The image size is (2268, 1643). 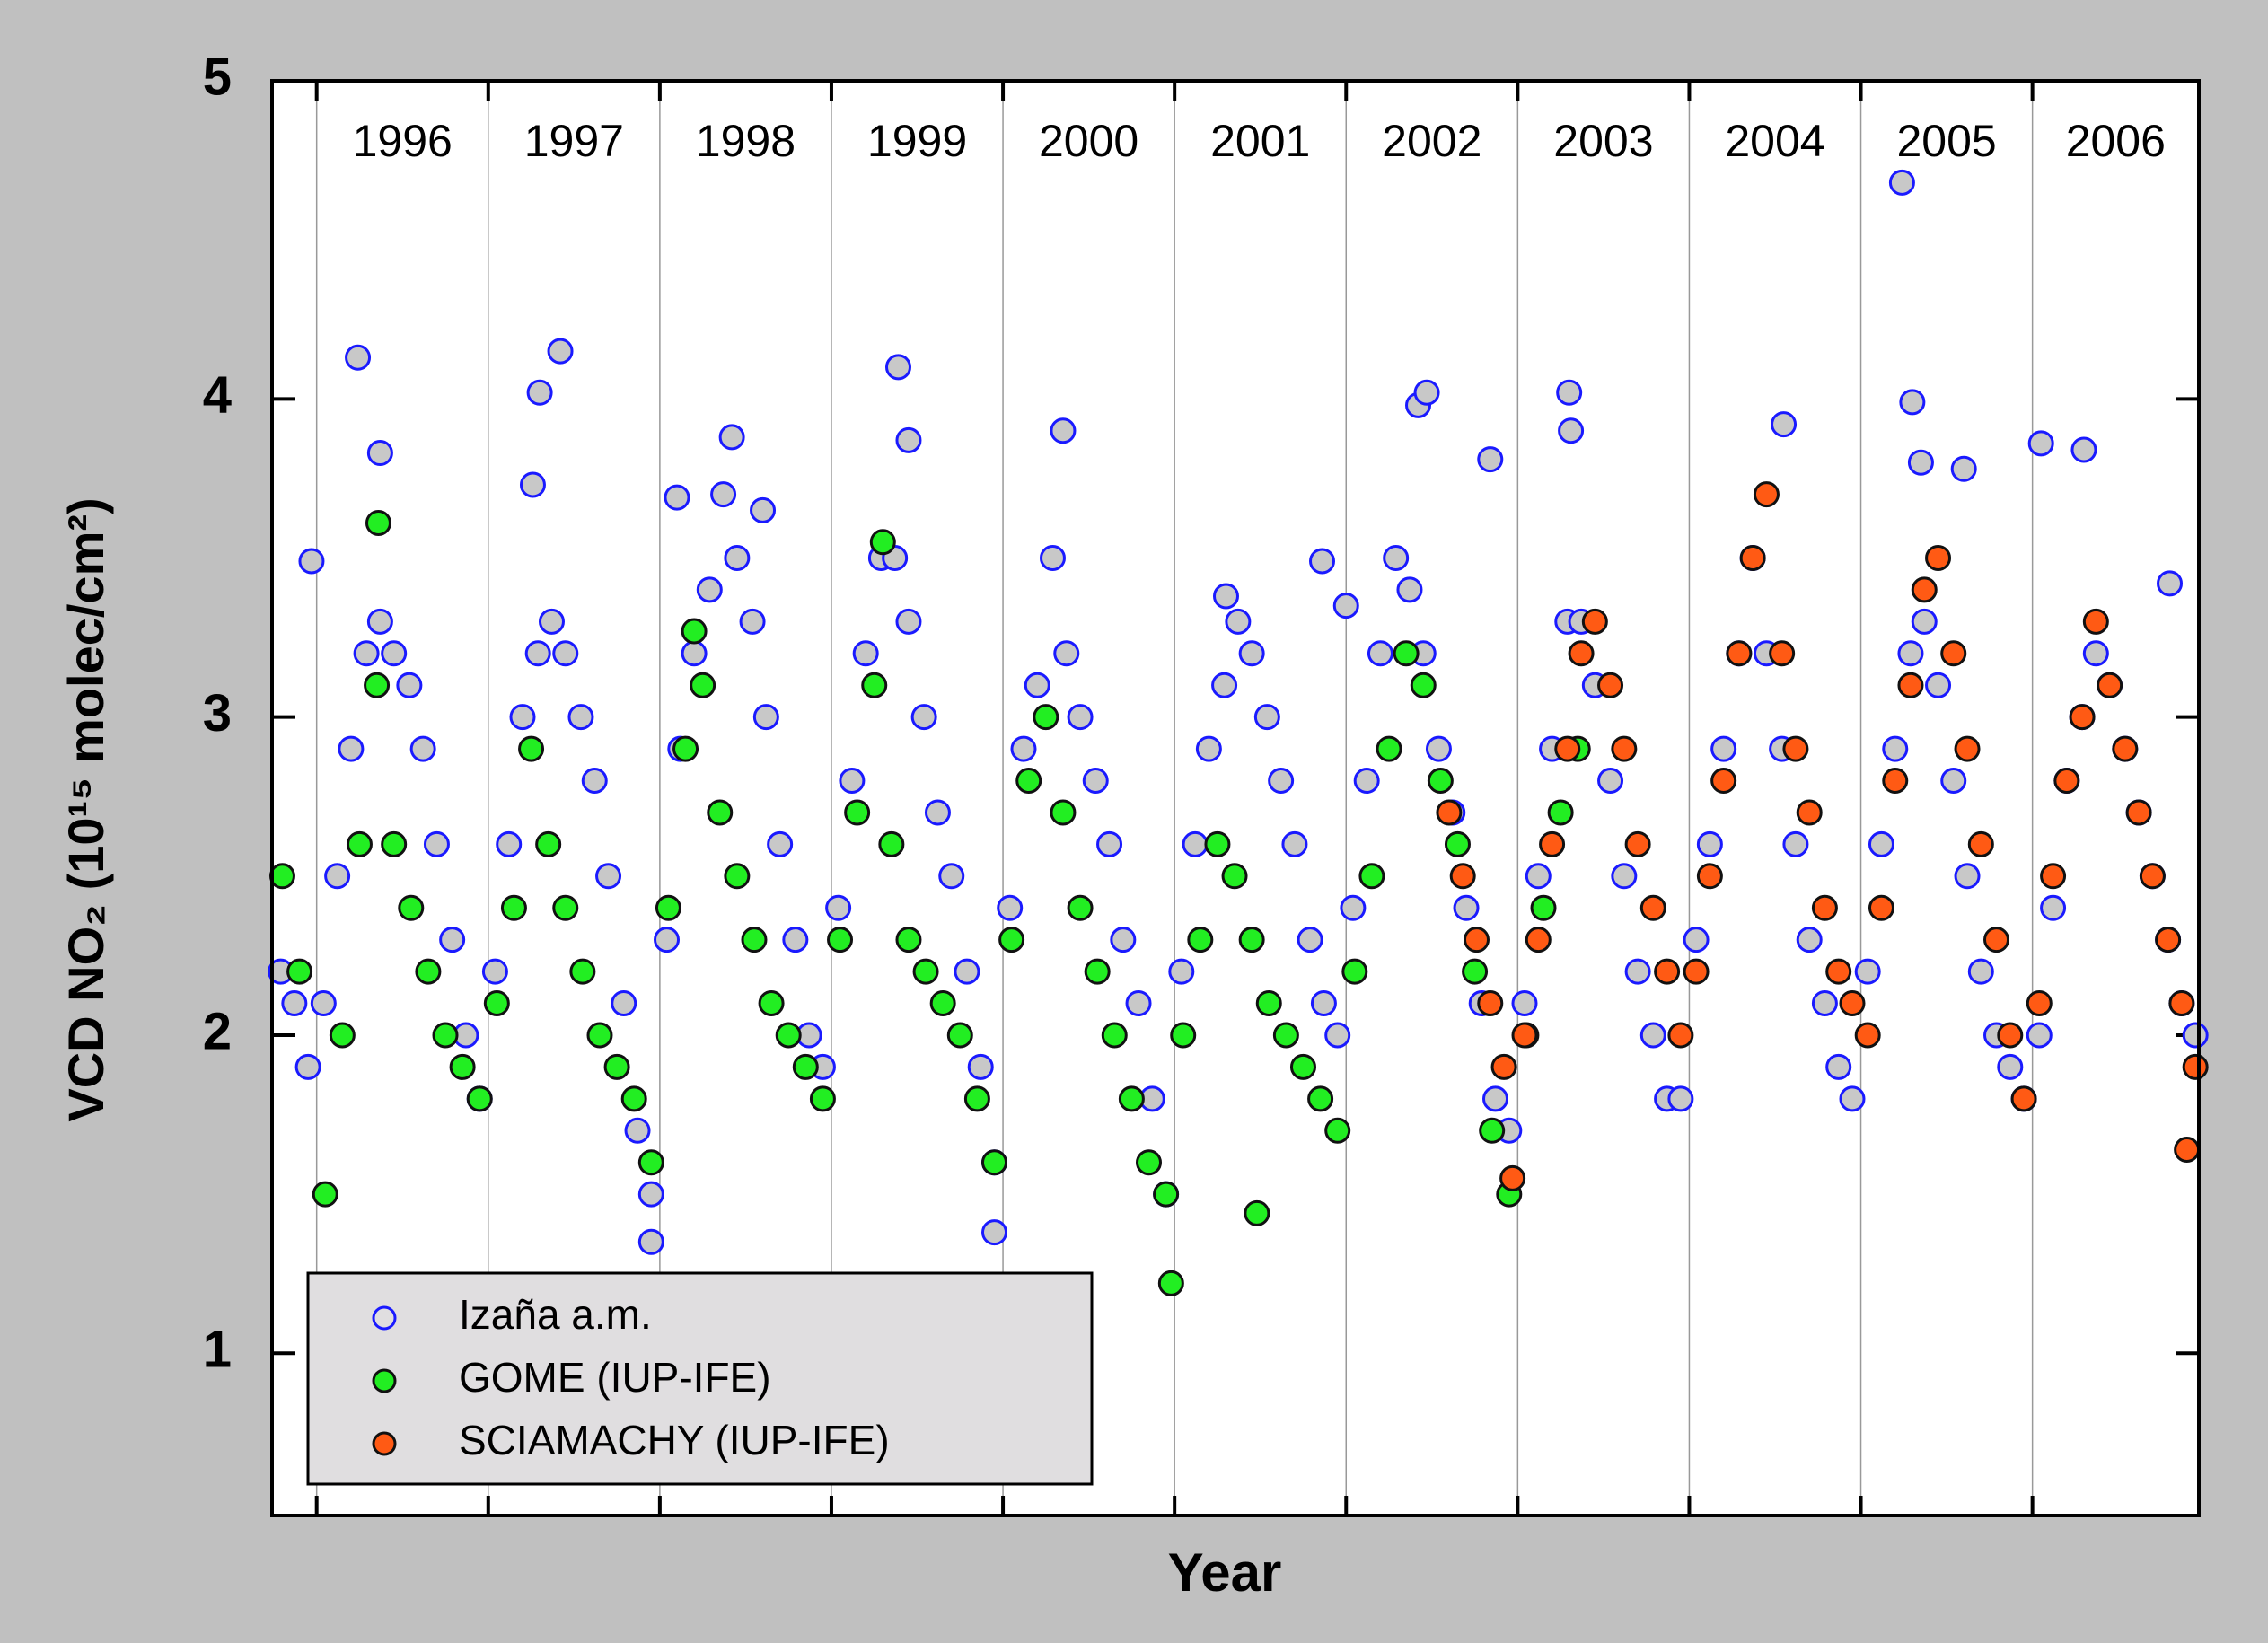 I want to click on legend-label: SCIAMACHY (IUP-IFE), so click(x=674, y=1440).